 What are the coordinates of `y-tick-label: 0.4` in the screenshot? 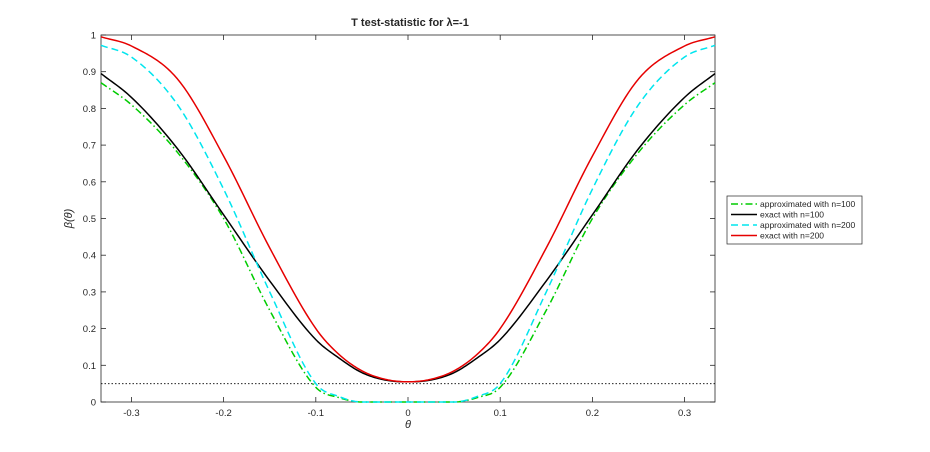 It's located at (89, 256).